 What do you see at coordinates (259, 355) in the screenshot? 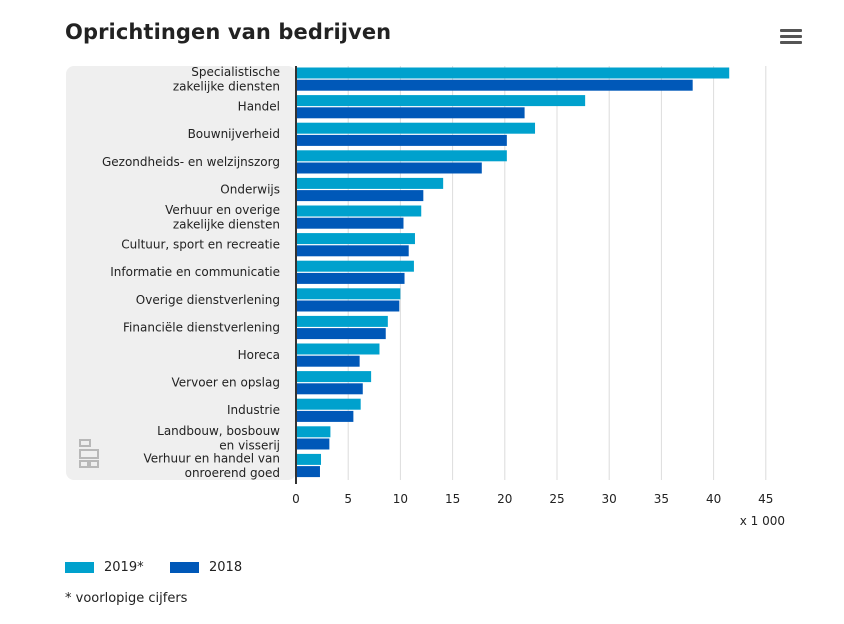
I see `category-label-10: Horeca` at bounding box center [259, 355].